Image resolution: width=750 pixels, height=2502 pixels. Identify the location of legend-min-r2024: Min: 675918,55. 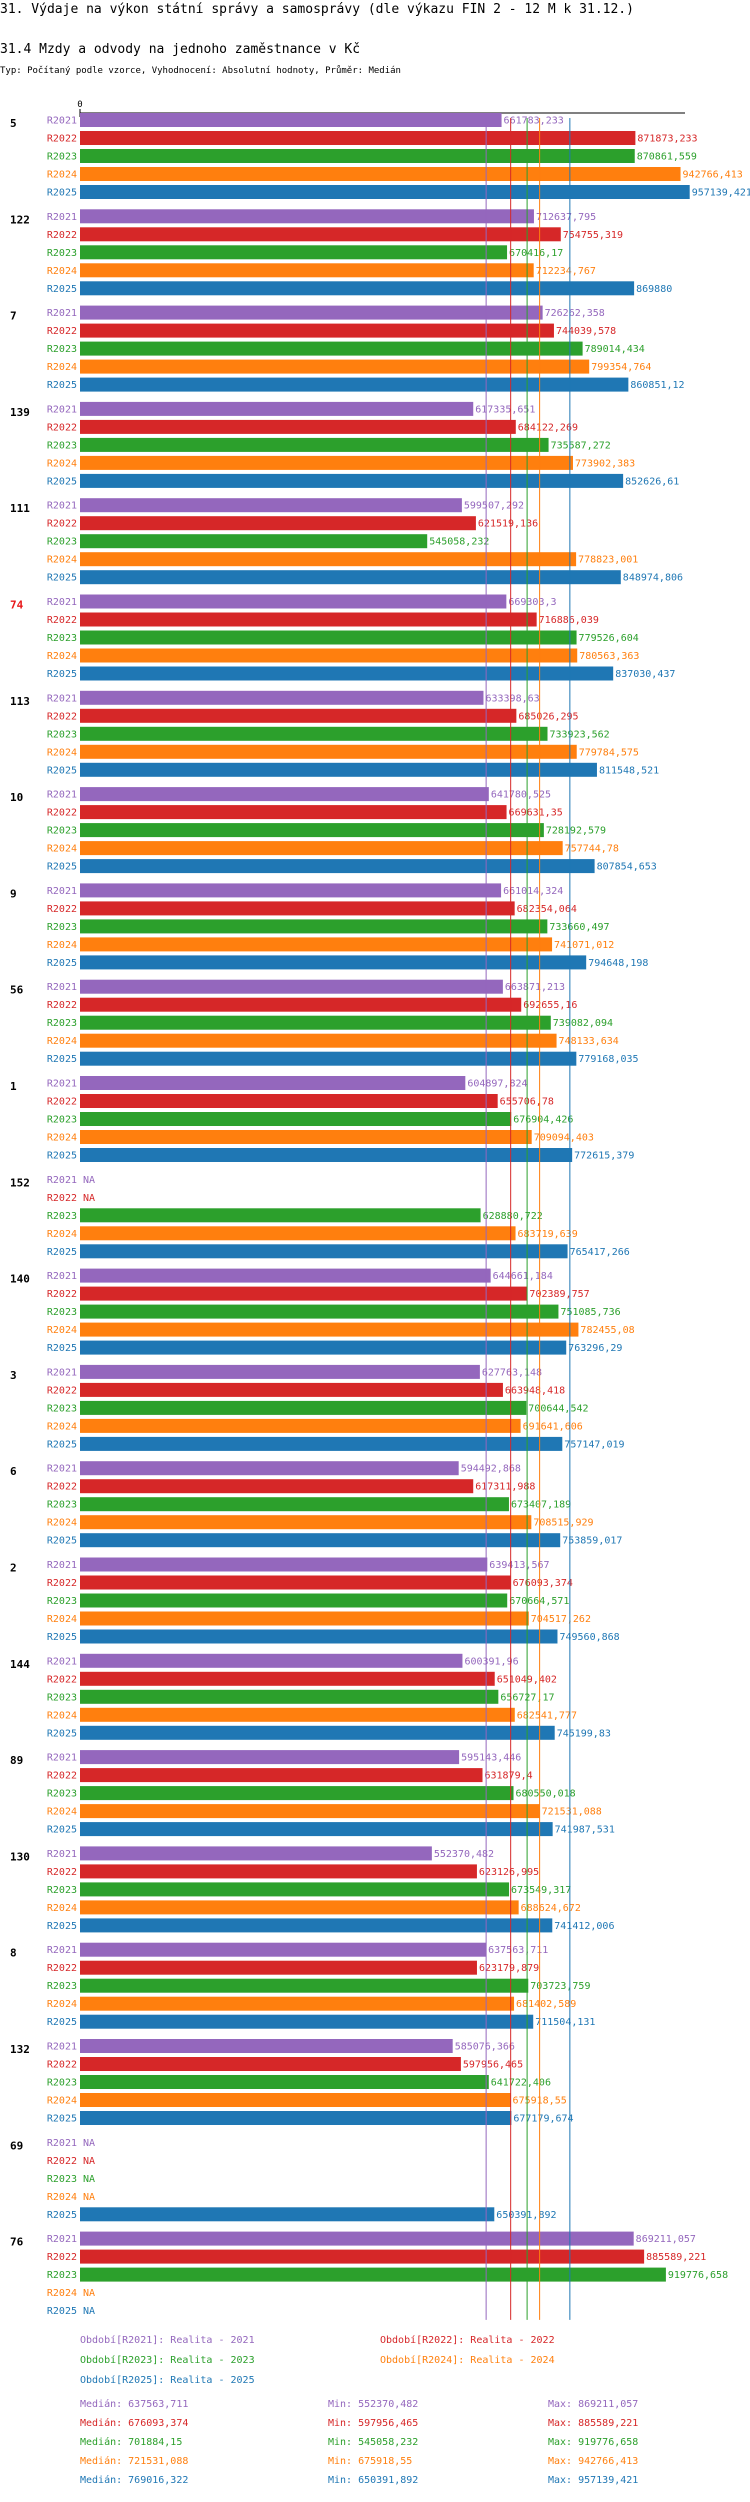
(370, 2461).